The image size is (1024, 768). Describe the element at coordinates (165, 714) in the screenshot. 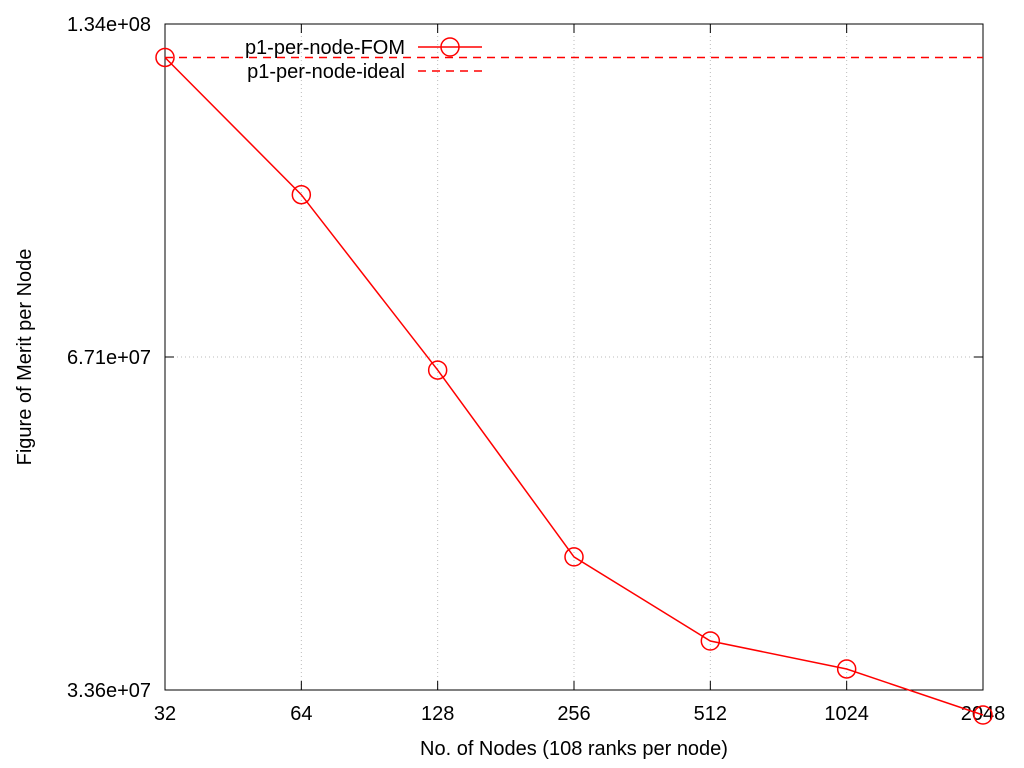

I see `x-tick-label: 32` at that location.